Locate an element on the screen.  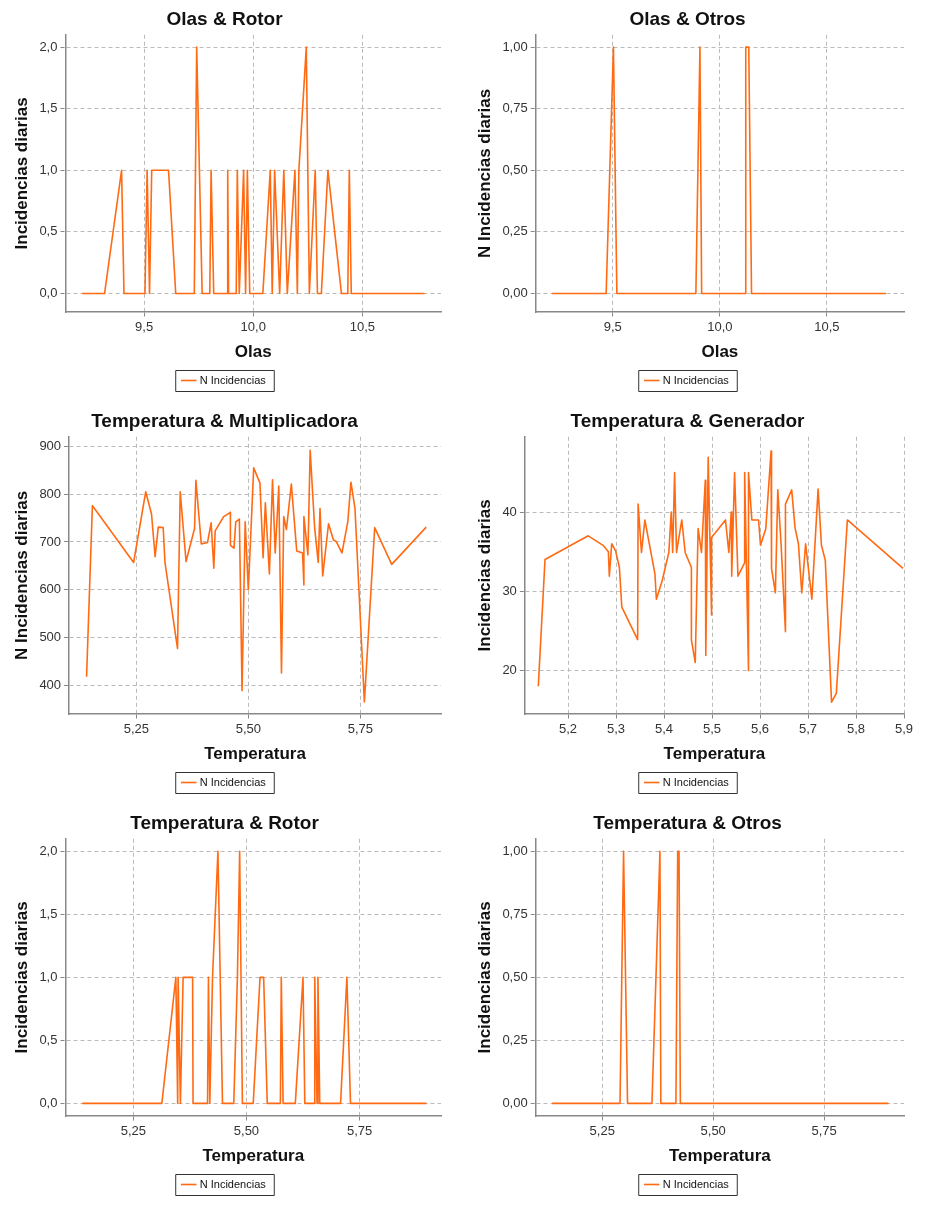
chart-title: Temperatura & Multiplicadora is located at coordinates (225, 420).